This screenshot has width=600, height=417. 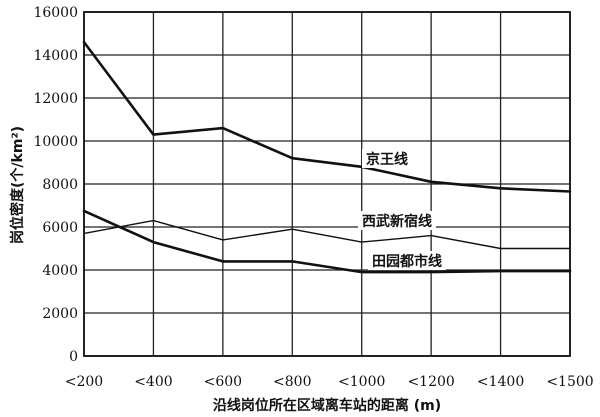 I want to click on y-tick-label: 12000, so click(x=55, y=99).